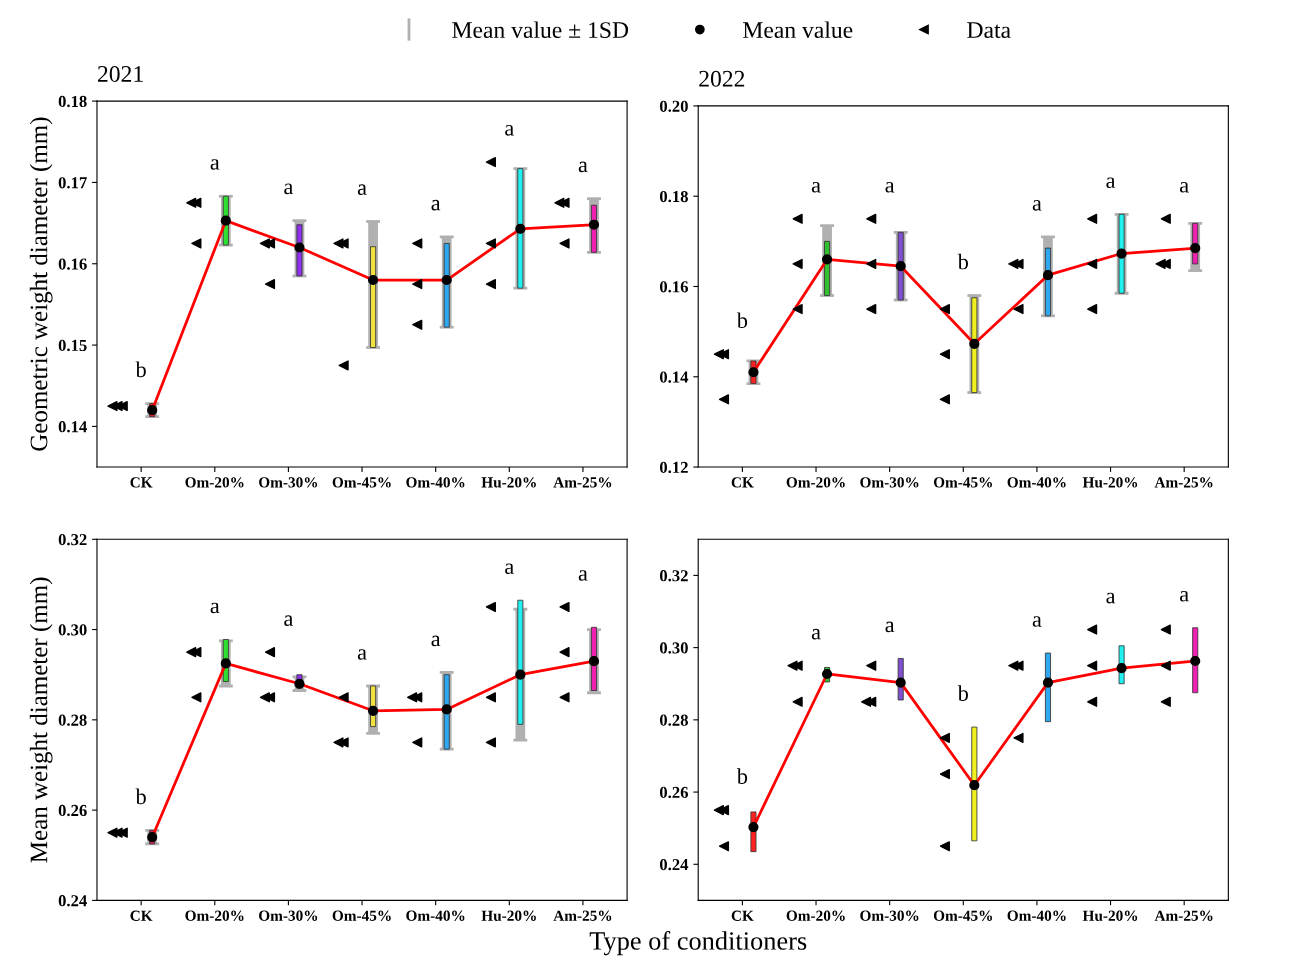 The image size is (1293, 963). Describe the element at coordinates (698, 943) in the screenshot. I see `x-axis-title: Type of conditioners` at that location.